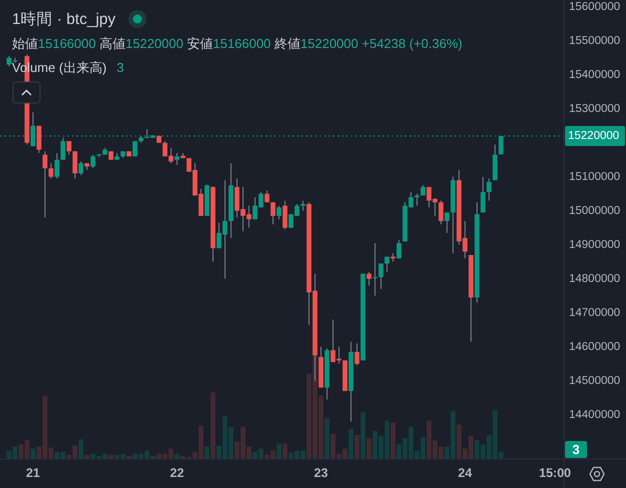 The image size is (626, 488). Describe the element at coordinates (594, 380) in the screenshot. I see `y-tick-label: 14500000` at that location.